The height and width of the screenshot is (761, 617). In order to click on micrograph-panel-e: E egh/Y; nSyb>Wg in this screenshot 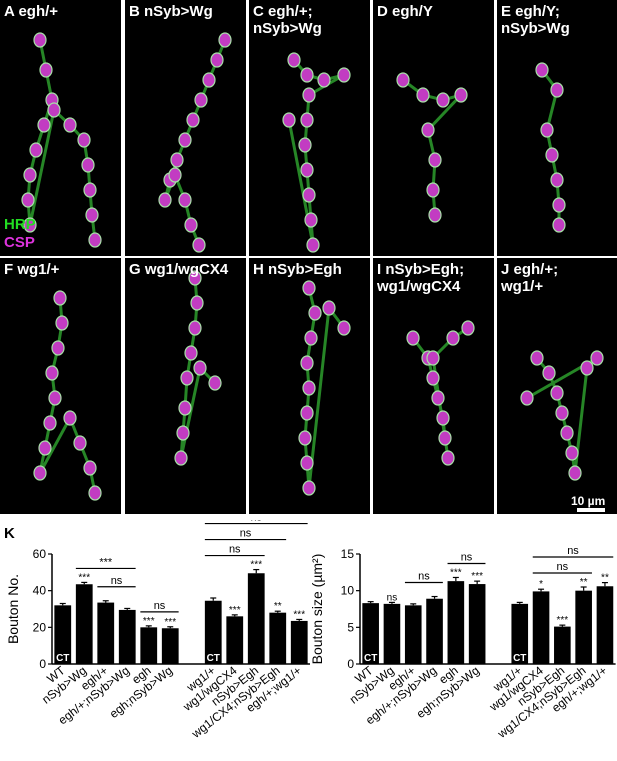, I will do `click(557, 128)`.